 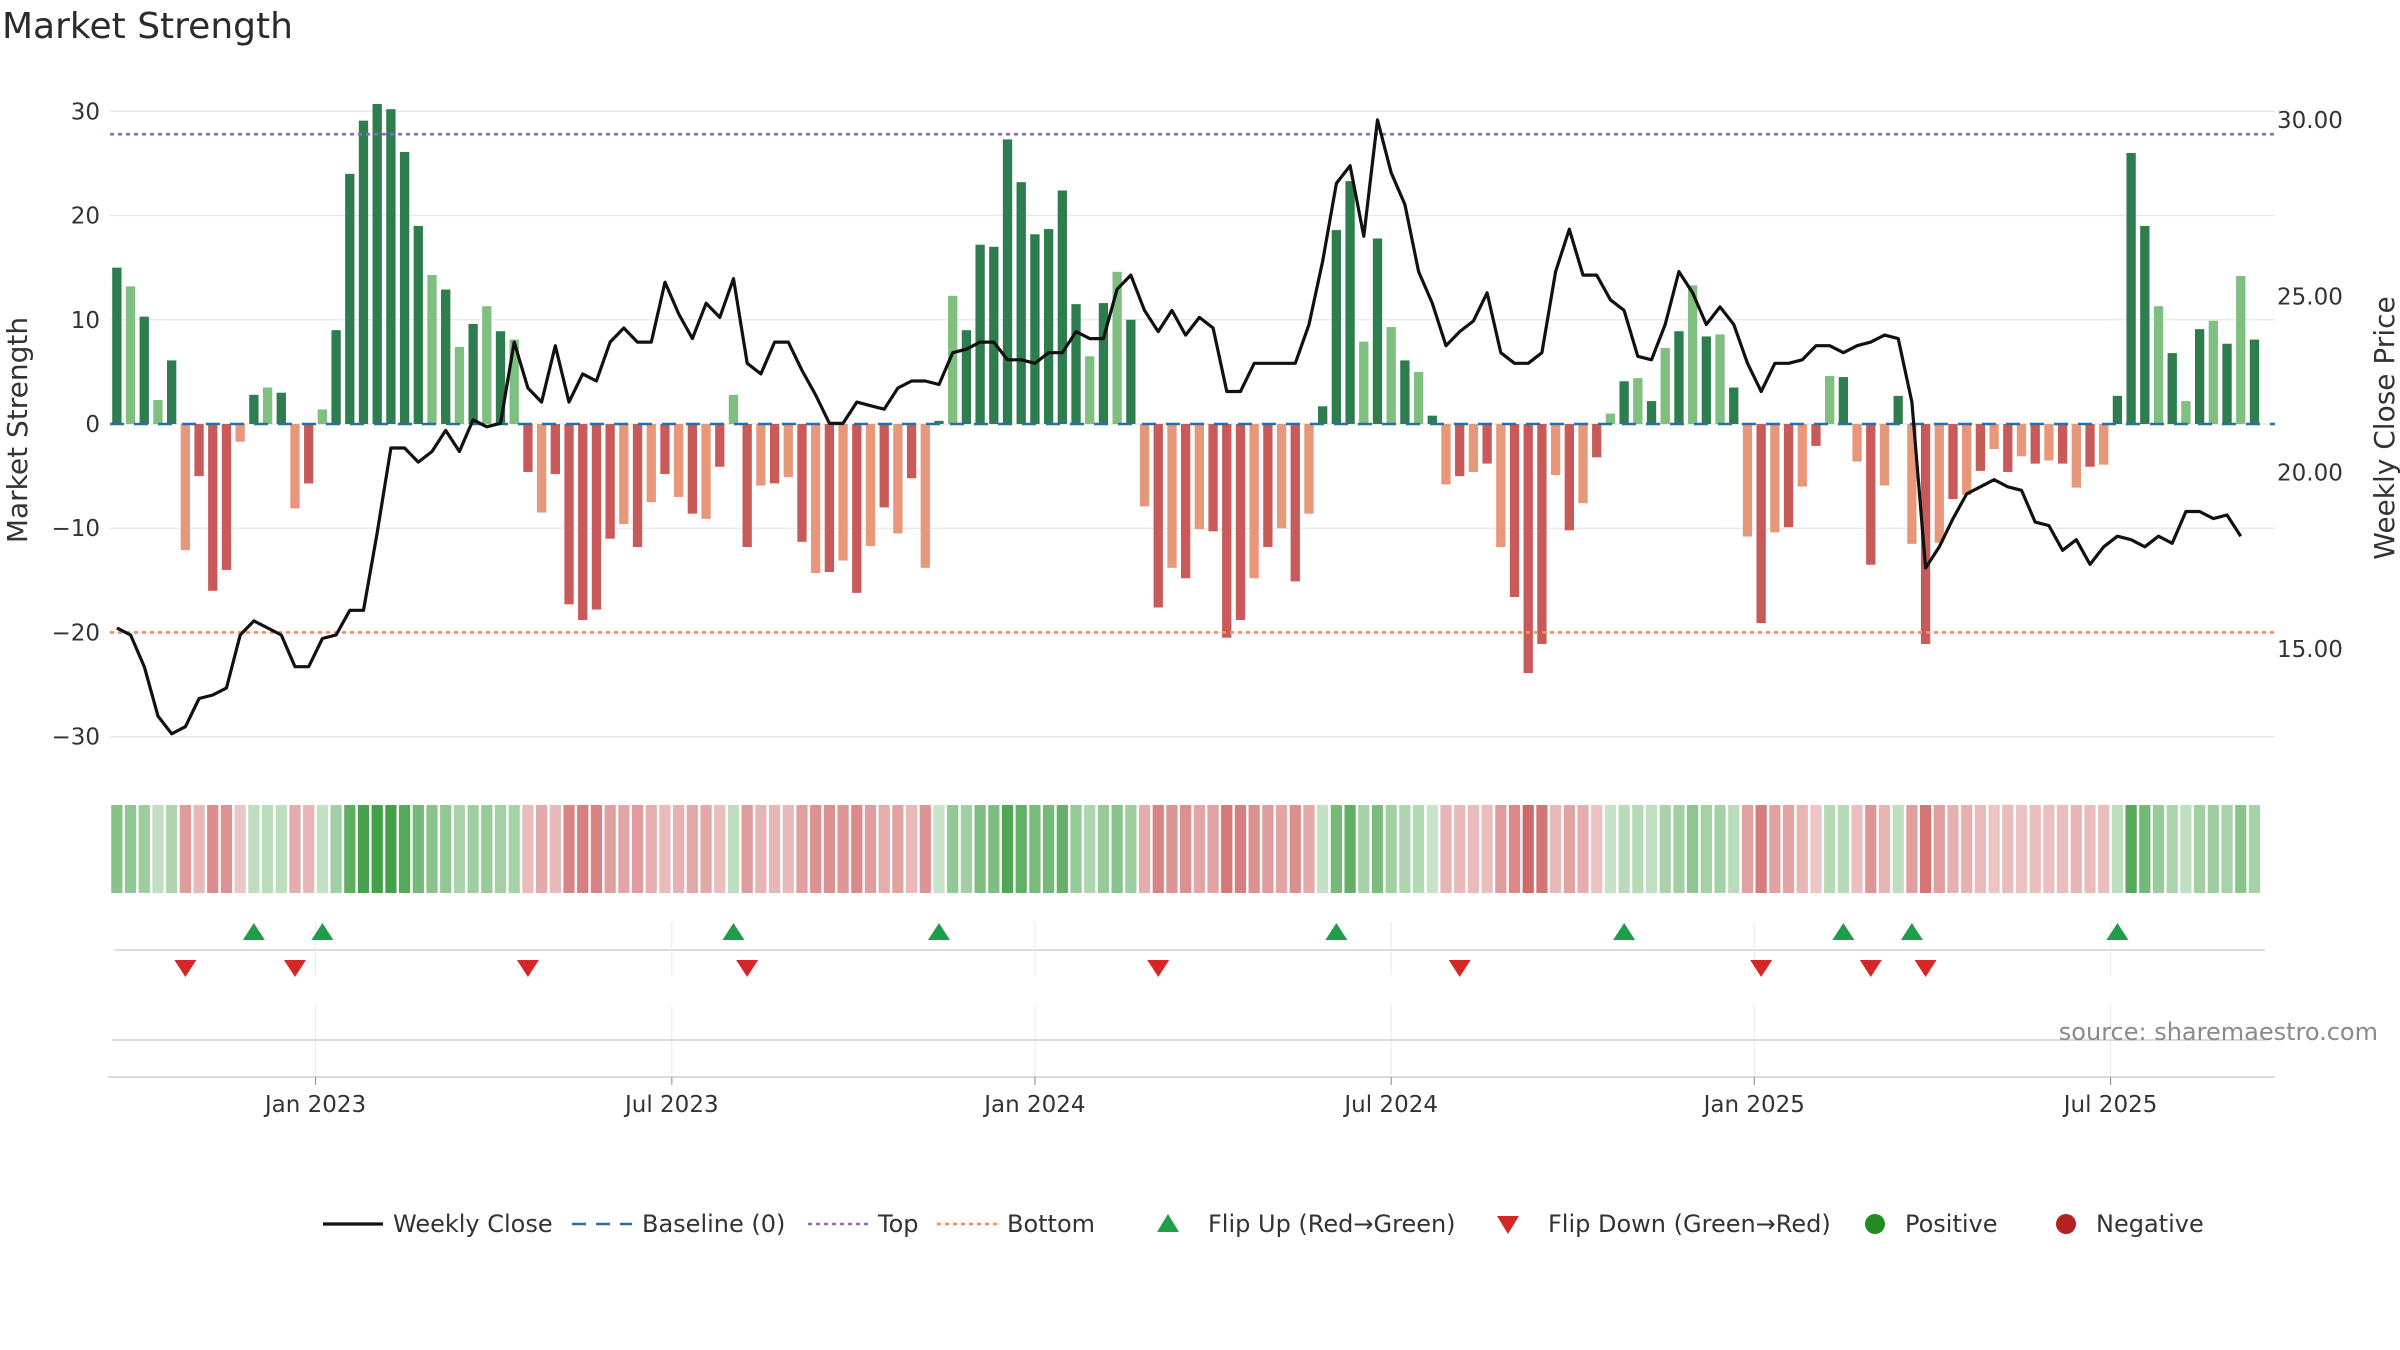 What do you see at coordinates (1951, 1224) in the screenshot?
I see `legend-label: Positive` at bounding box center [1951, 1224].